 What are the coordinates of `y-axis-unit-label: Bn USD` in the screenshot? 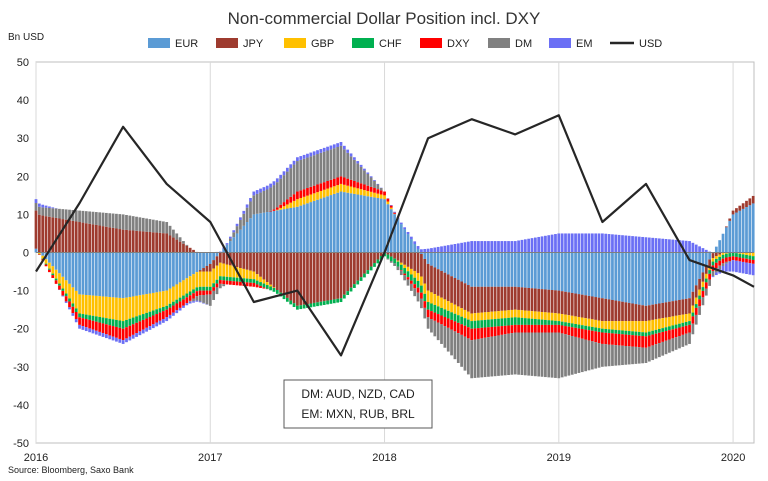 It's located at (26, 37).